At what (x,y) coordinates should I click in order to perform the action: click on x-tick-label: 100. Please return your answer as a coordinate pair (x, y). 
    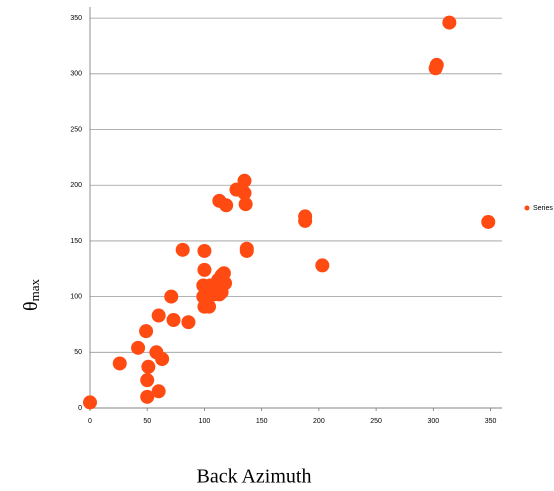
    Looking at the image, I should click on (205, 421).